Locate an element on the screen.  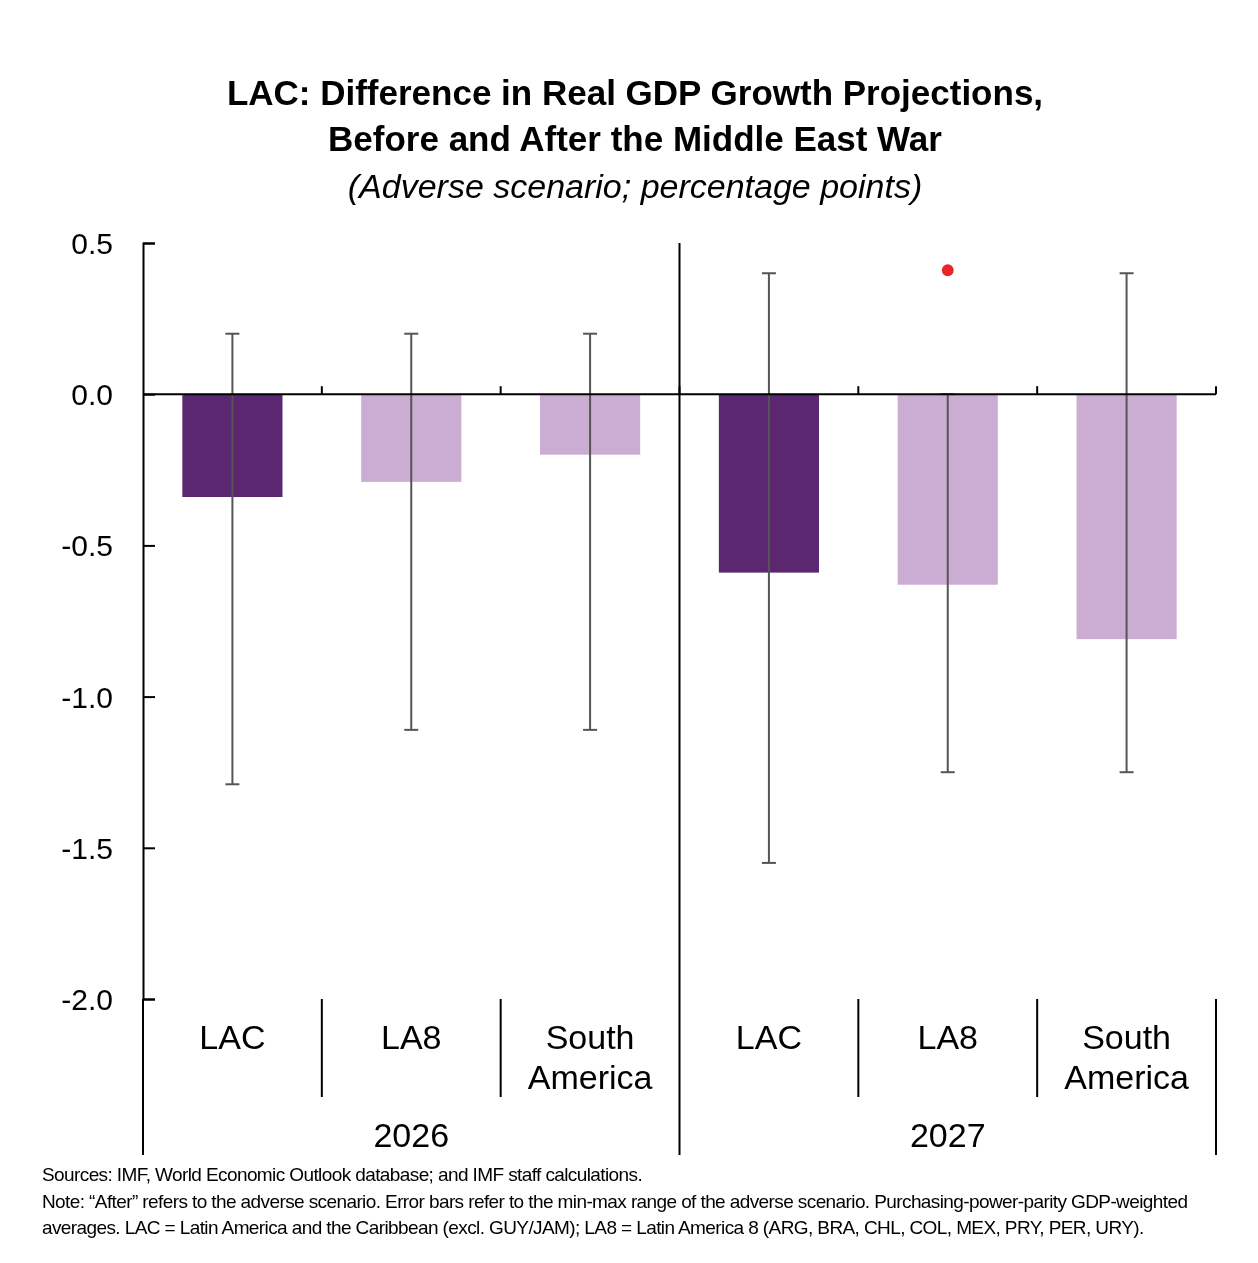
y-tick-label: -0.5 is located at coordinates (87, 546).